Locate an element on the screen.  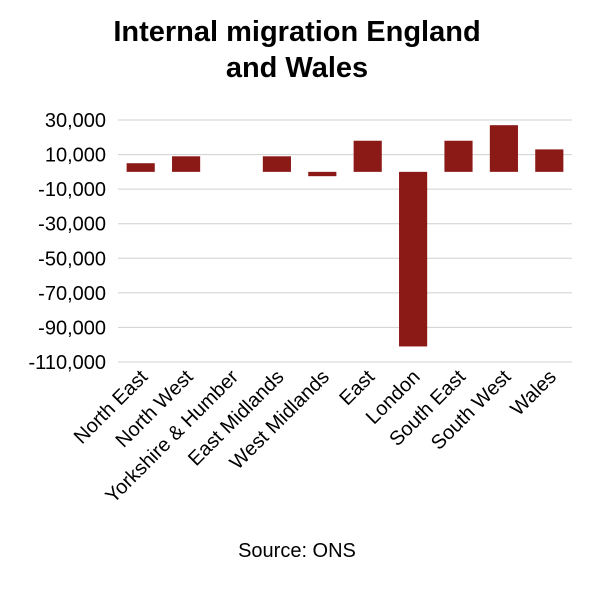
bar-east-midlands is located at coordinates (276, 164).